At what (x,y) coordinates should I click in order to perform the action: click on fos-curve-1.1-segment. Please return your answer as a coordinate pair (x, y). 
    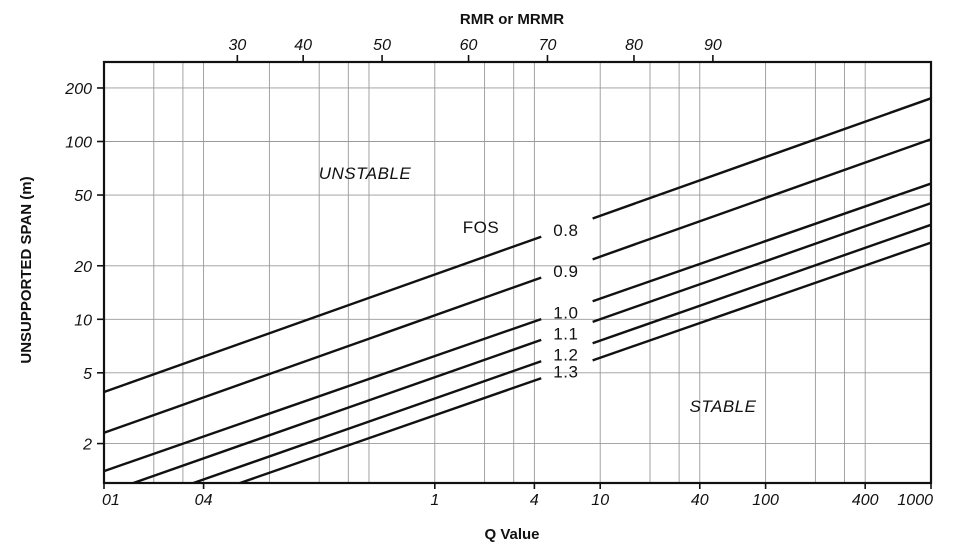
    Looking at the image, I should click on (761, 263).